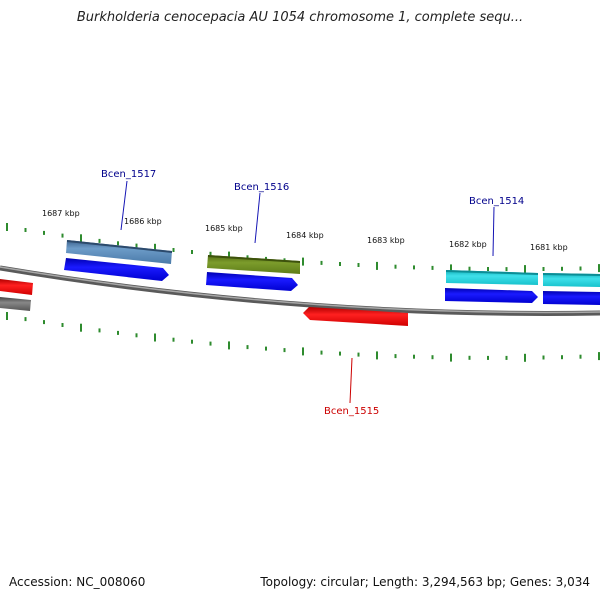 Image resolution: width=600 pixels, height=600 pixels. I want to click on scale-label: 1684 kbp, so click(305, 235).